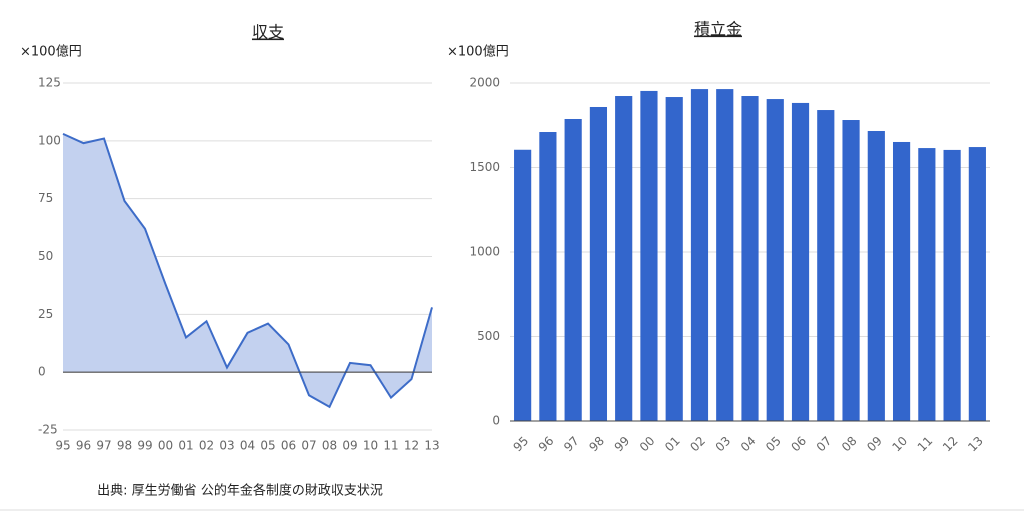  Describe the element at coordinates (49, 140) in the screenshot. I see `y-tick-label: 100` at that location.